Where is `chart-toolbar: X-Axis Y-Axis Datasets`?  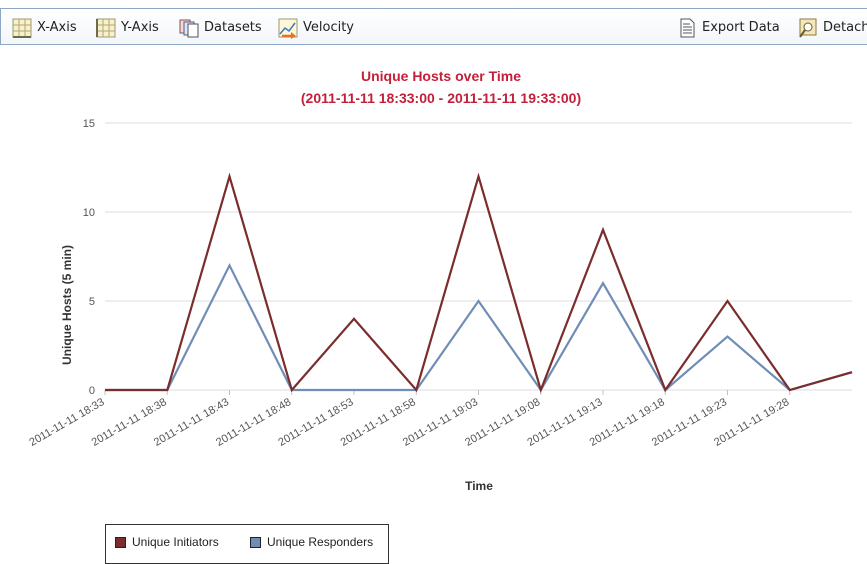 chart-toolbar: X-Axis Y-Axis Datasets is located at coordinates (433, 26).